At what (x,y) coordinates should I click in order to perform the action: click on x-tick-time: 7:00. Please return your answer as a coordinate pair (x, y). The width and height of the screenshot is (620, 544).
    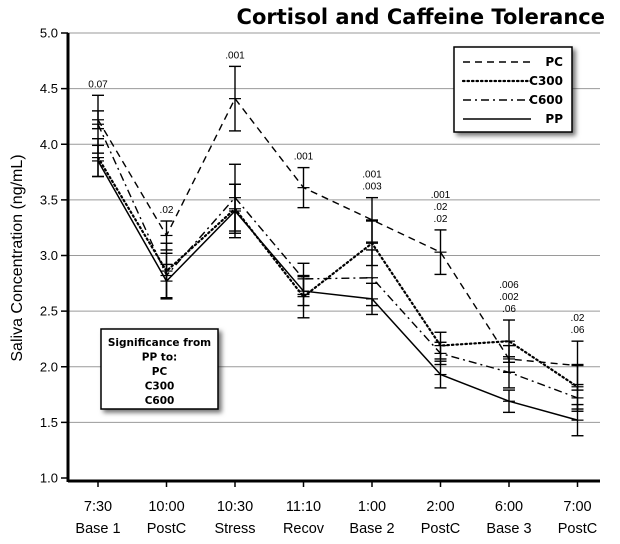
    Looking at the image, I should click on (577, 507).